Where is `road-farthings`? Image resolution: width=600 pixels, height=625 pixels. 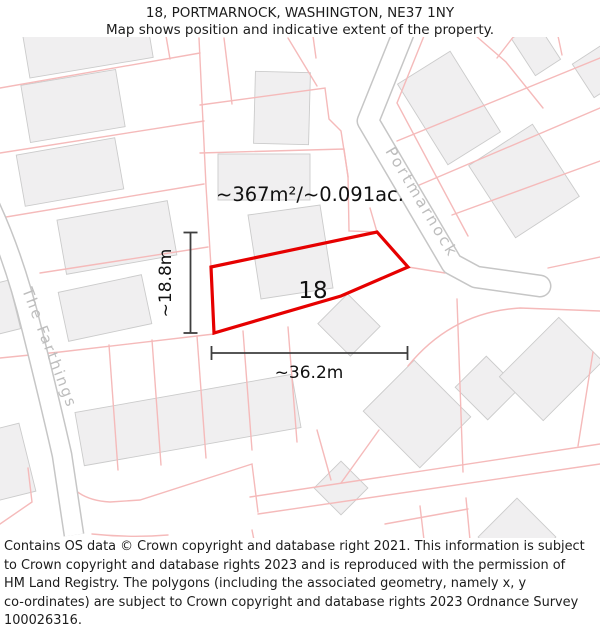 road-farthings is located at coordinates (41, 371).